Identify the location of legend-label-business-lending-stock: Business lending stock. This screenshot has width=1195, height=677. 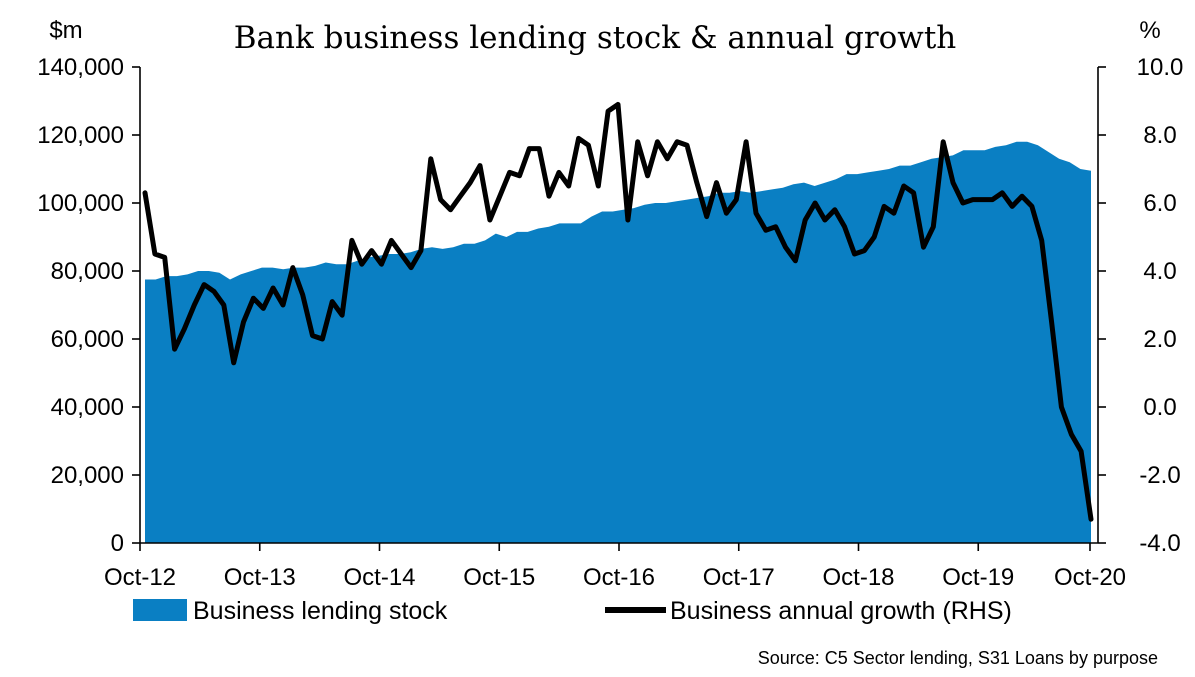
(320, 611).